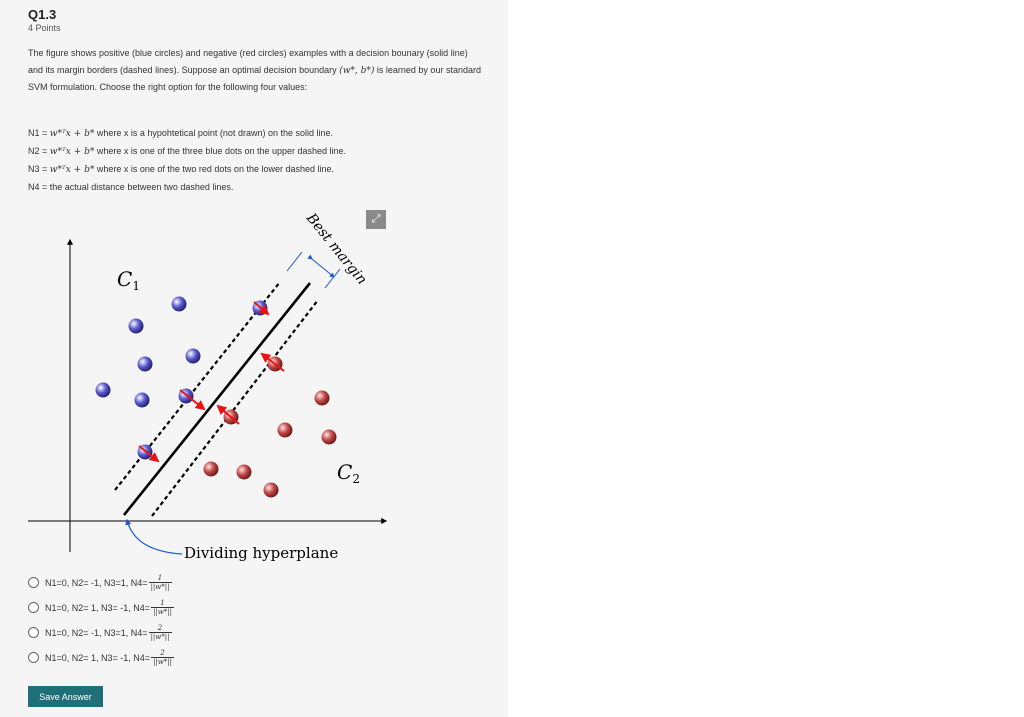 The width and height of the screenshot is (1024, 717). What do you see at coordinates (42, 14) in the screenshot?
I see `question-title: Q1.3` at bounding box center [42, 14].